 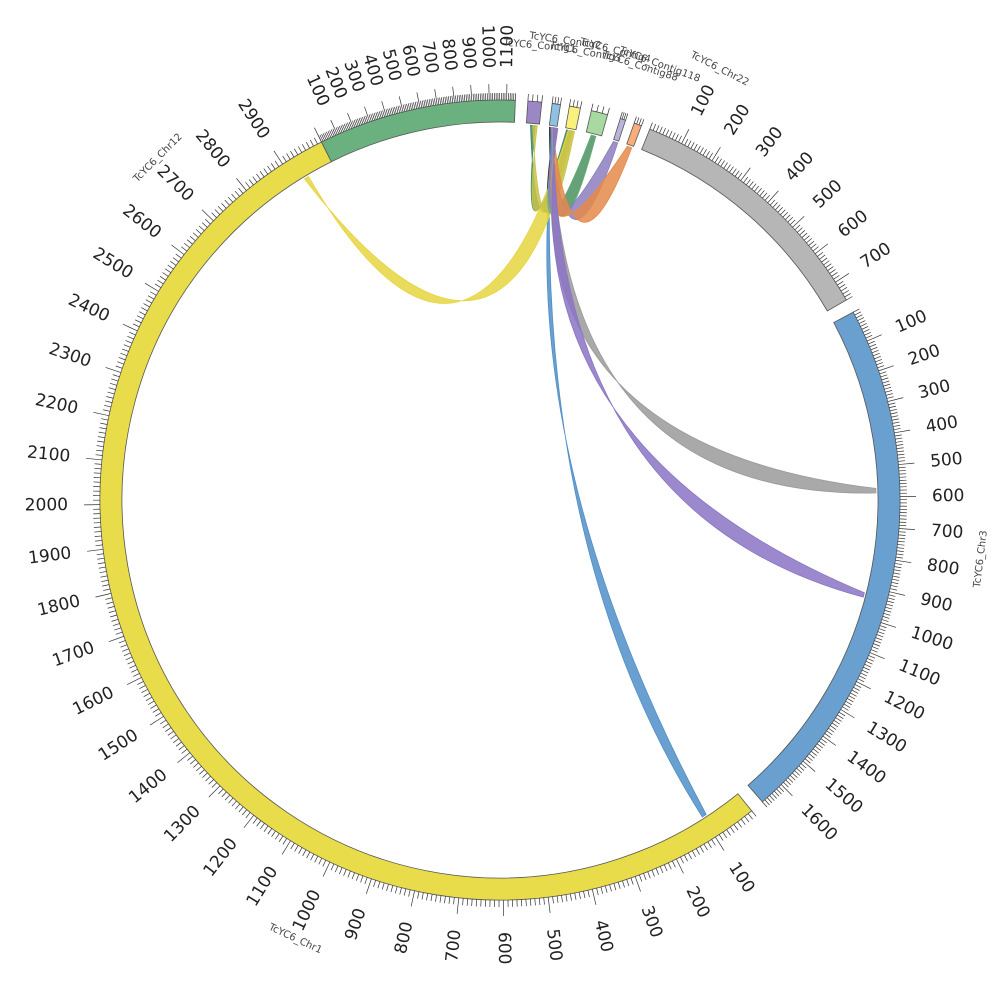 What do you see at coordinates (56, 404) in the screenshot?
I see `tick-label-tcyc6-chr1: 2200` at bounding box center [56, 404].